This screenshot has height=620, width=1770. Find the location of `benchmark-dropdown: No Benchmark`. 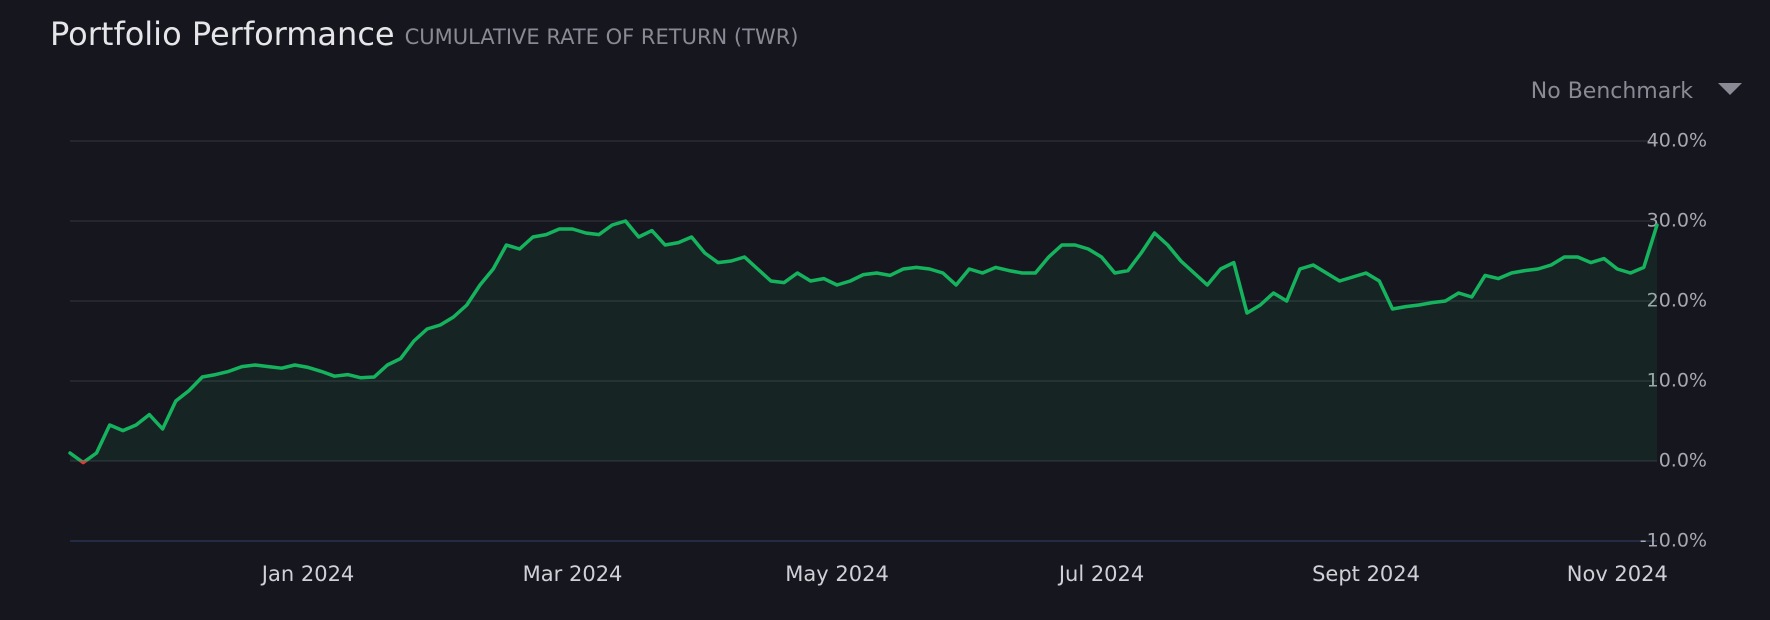

benchmark-dropdown: No Benchmark is located at coordinates (1636, 91).